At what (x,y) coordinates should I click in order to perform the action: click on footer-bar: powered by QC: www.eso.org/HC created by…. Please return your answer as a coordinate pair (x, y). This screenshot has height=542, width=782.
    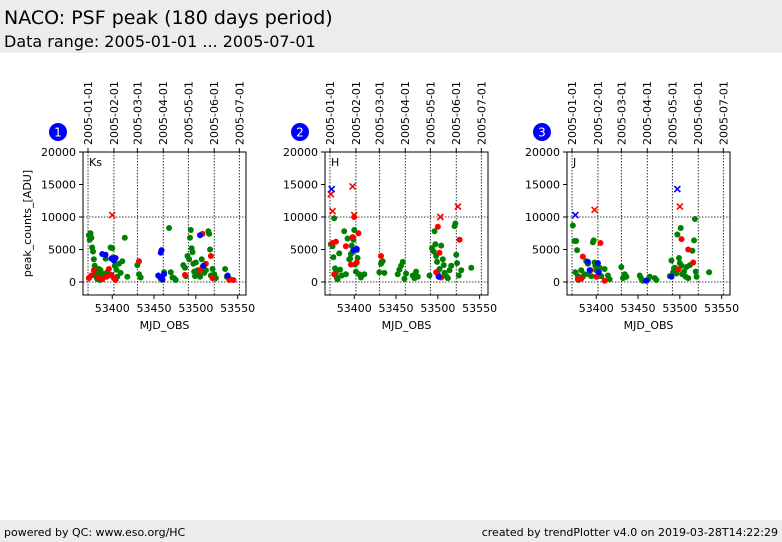
    Looking at the image, I should click on (391, 531).